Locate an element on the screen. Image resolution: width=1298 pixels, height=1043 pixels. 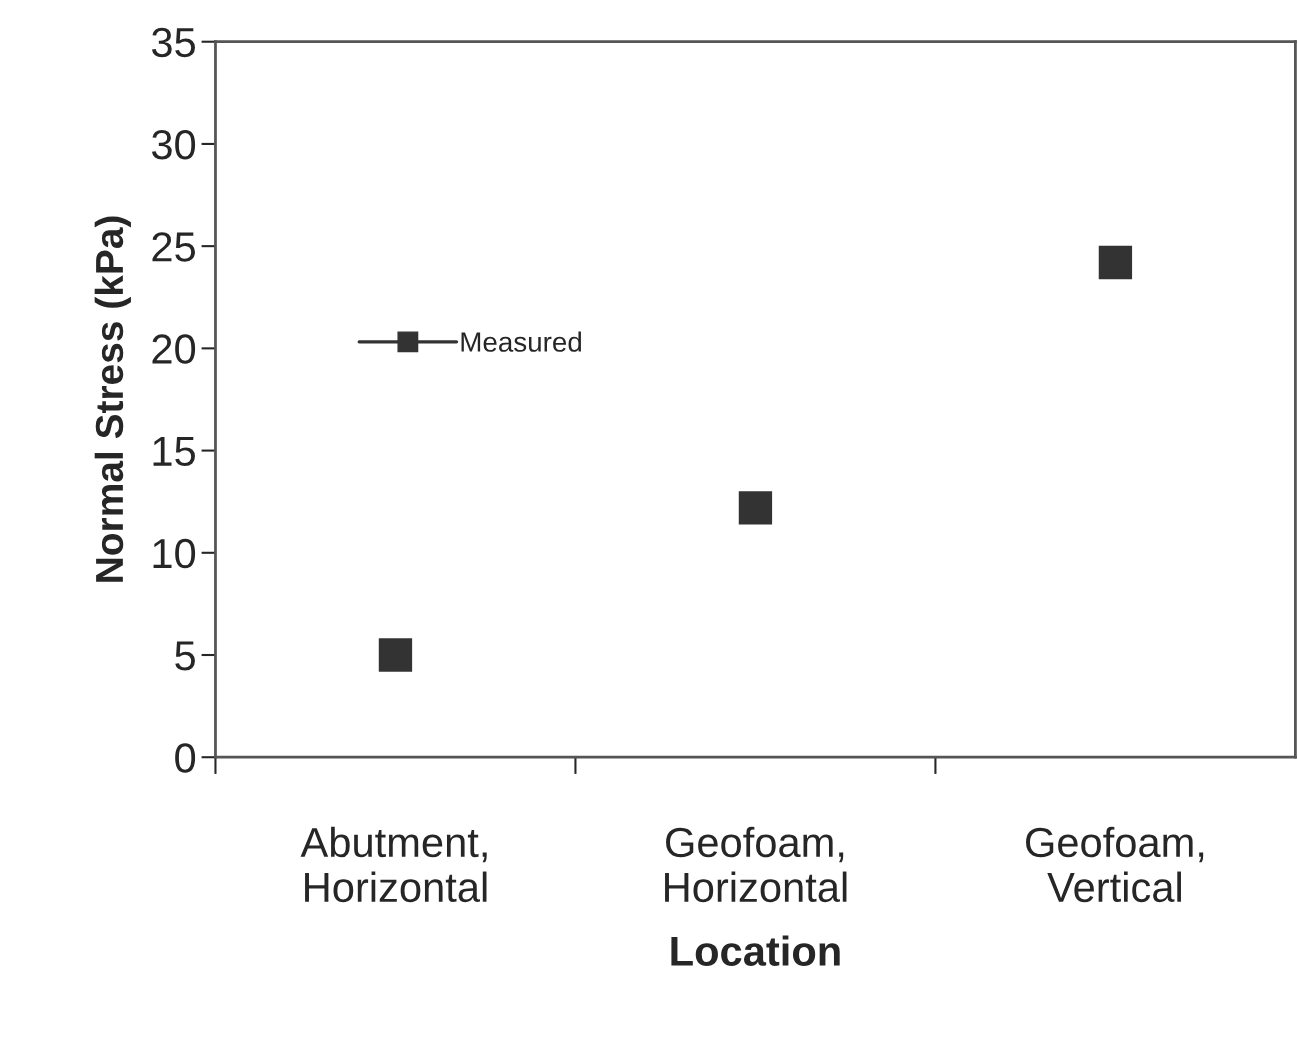
y-tick-label: 35 is located at coordinates (173, 42).